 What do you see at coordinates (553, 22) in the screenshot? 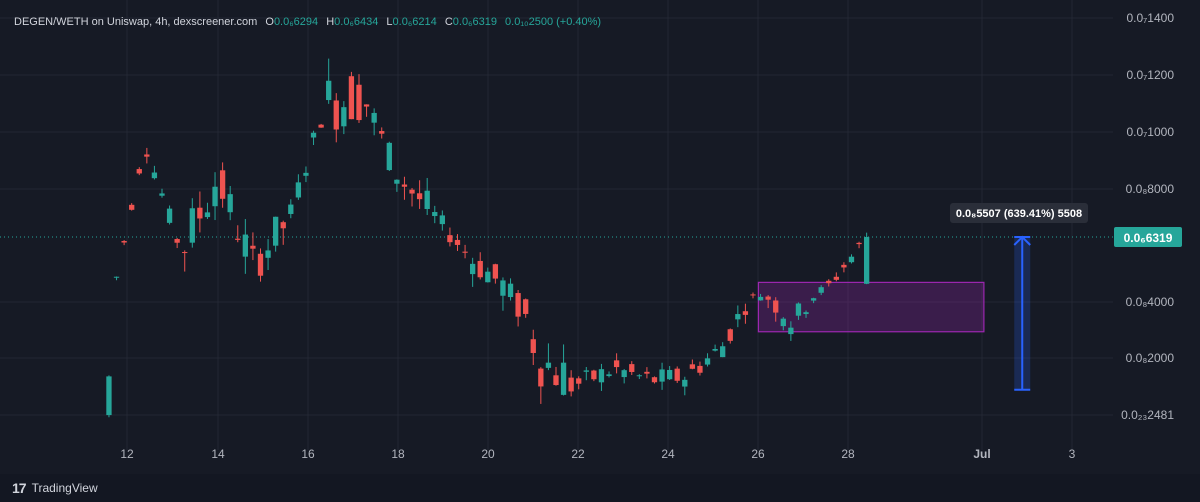
I see `change-value: 0.0₁₀2500 (+0.40%)` at bounding box center [553, 22].